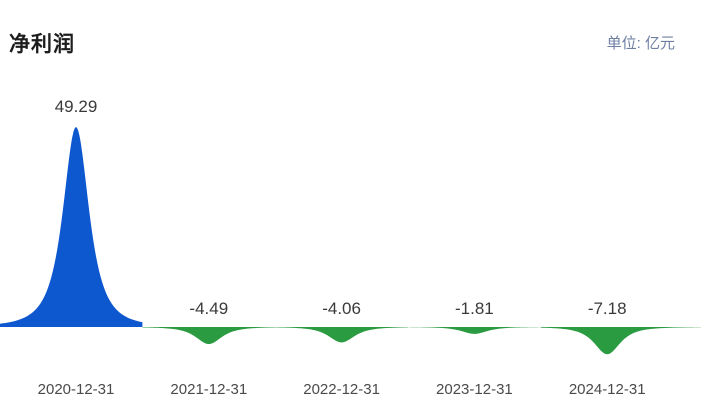 Image resolution: width=701 pixels, height=414 pixels. What do you see at coordinates (42, 44) in the screenshot?
I see `chart-title: 净利润` at bounding box center [42, 44].